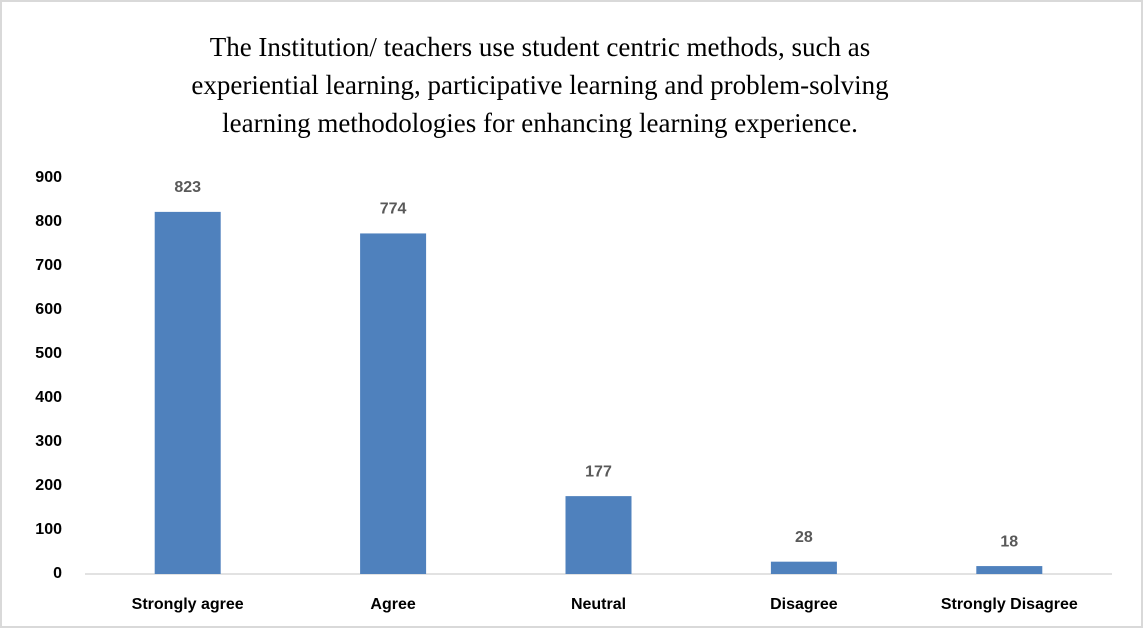 This screenshot has width=1143, height=628. What do you see at coordinates (1009, 604) in the screenshot?
I see `x-tick-label: Strongly Disagree` at bounding box center [1009, 604].